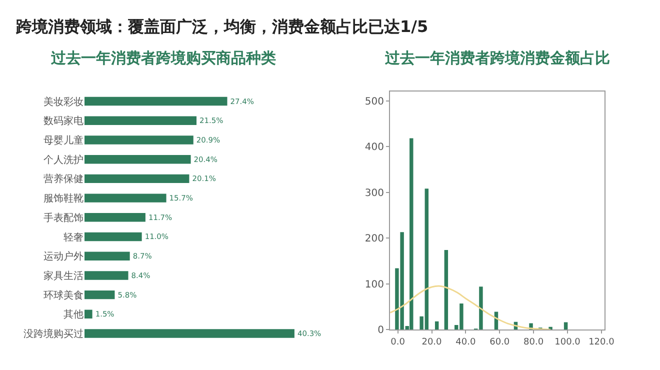 The width and height of the screenshot is (660, 370). What do you see at coordinates (432, 342) in the screenshot?
I see `x-tick-label: 20.0` at bounding box center [432, 342].